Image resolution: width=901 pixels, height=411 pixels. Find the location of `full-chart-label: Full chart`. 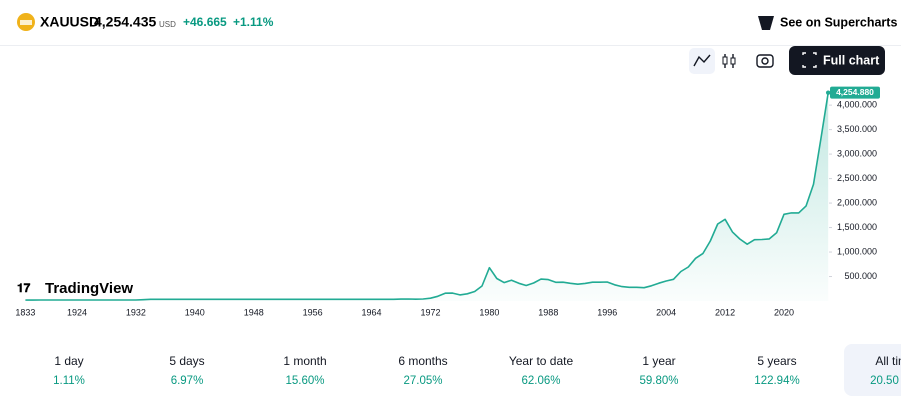

full-chart-label: Full chart is located at coordinates (851, 60).